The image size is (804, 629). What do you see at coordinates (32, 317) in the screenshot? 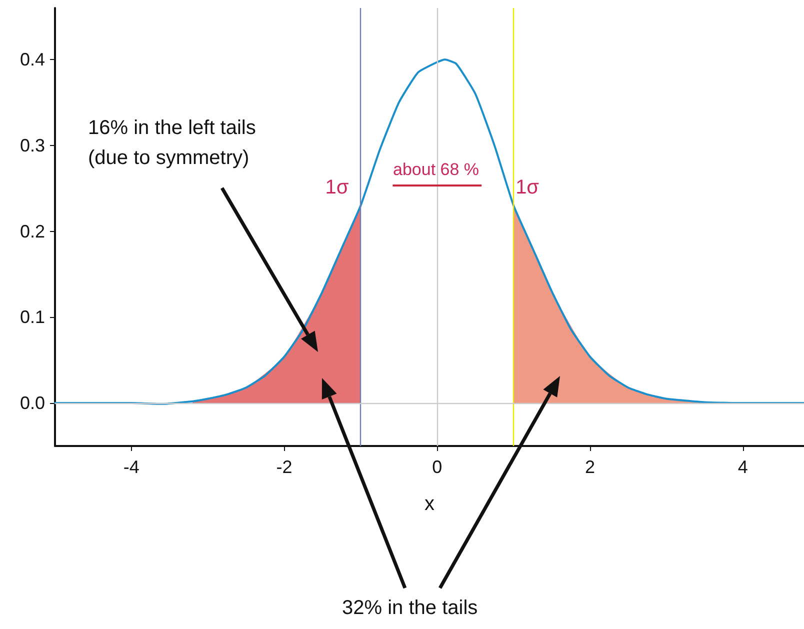
I see `y-tick-label: 0.1` at bounding box center [32, 317].